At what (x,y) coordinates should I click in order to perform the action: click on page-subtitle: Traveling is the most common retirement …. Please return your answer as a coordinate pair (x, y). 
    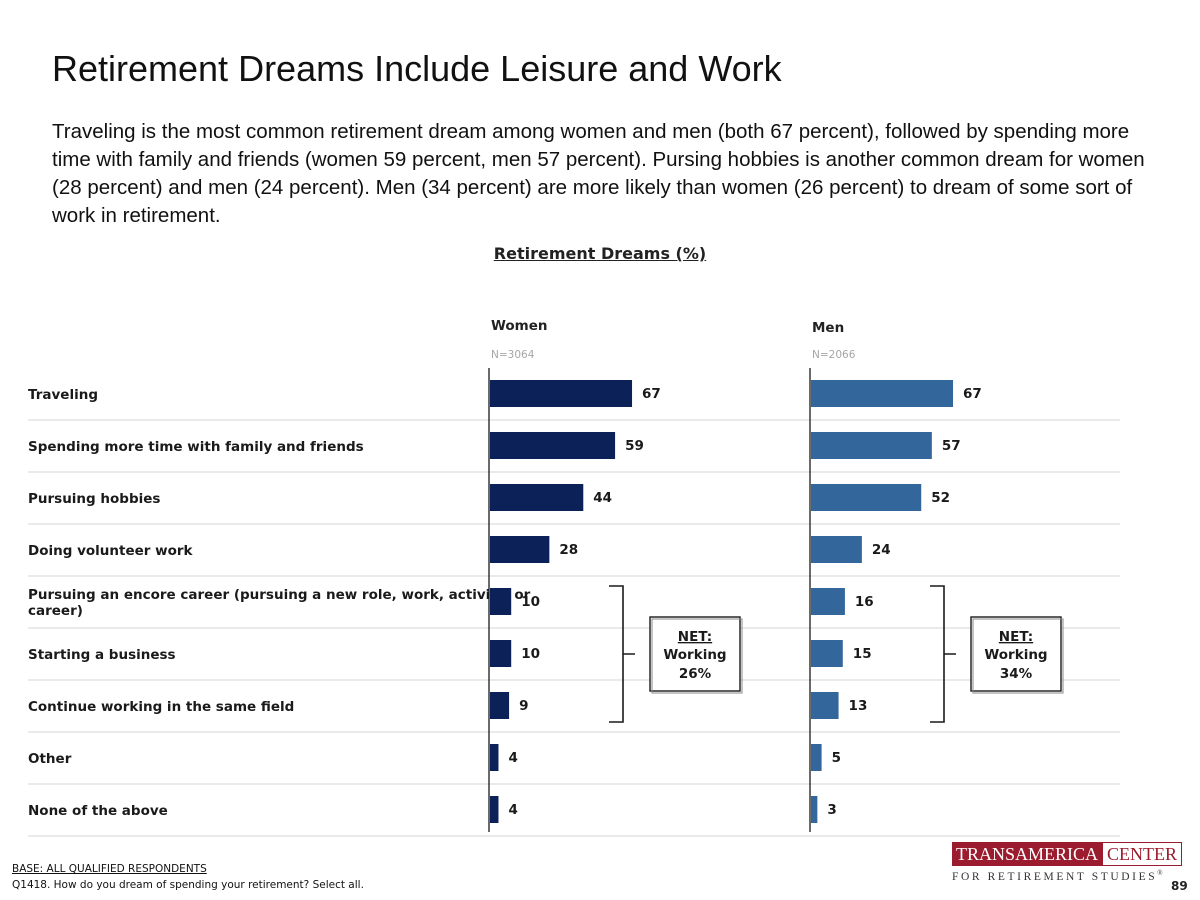
    Looking at the image, I should click on (598, 173).